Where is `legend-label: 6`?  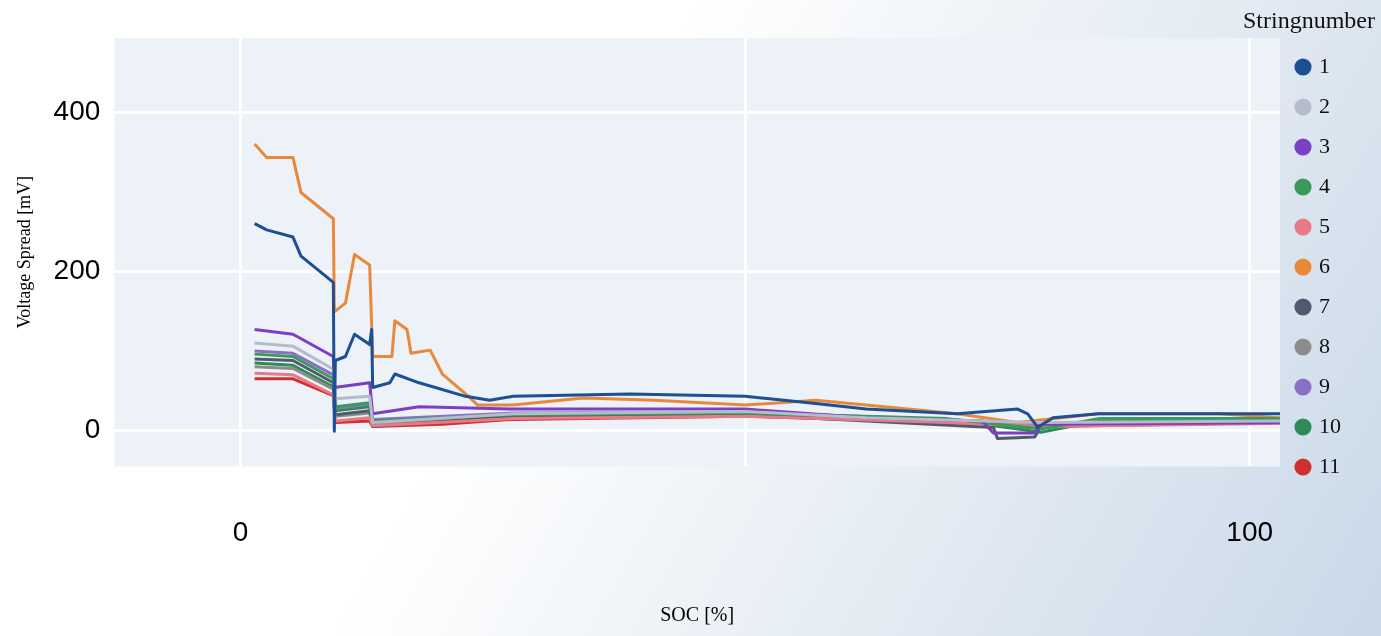
legend-label: 6 is located at coordinates (1324, 265).